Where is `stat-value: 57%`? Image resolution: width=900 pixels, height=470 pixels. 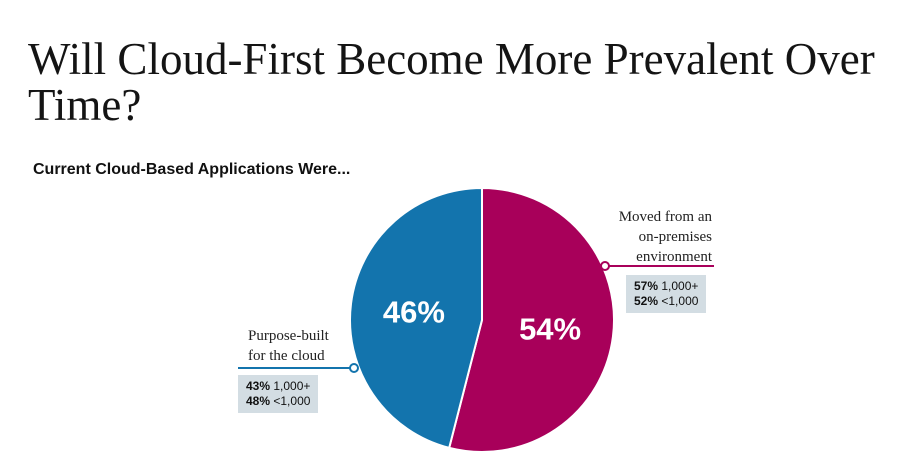 stat-value: 57% is located at coordinates (646, 286).